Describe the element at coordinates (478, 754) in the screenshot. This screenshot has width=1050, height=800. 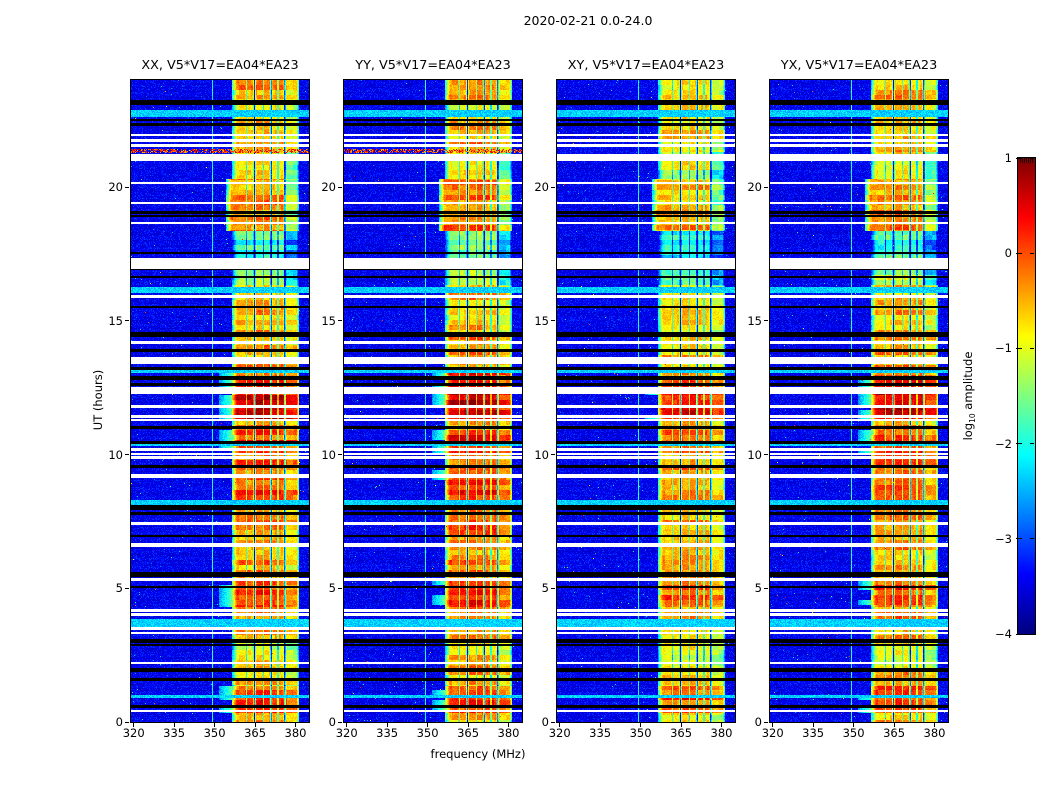
I see `x-axis-label: frequency (MHz)` at that location.